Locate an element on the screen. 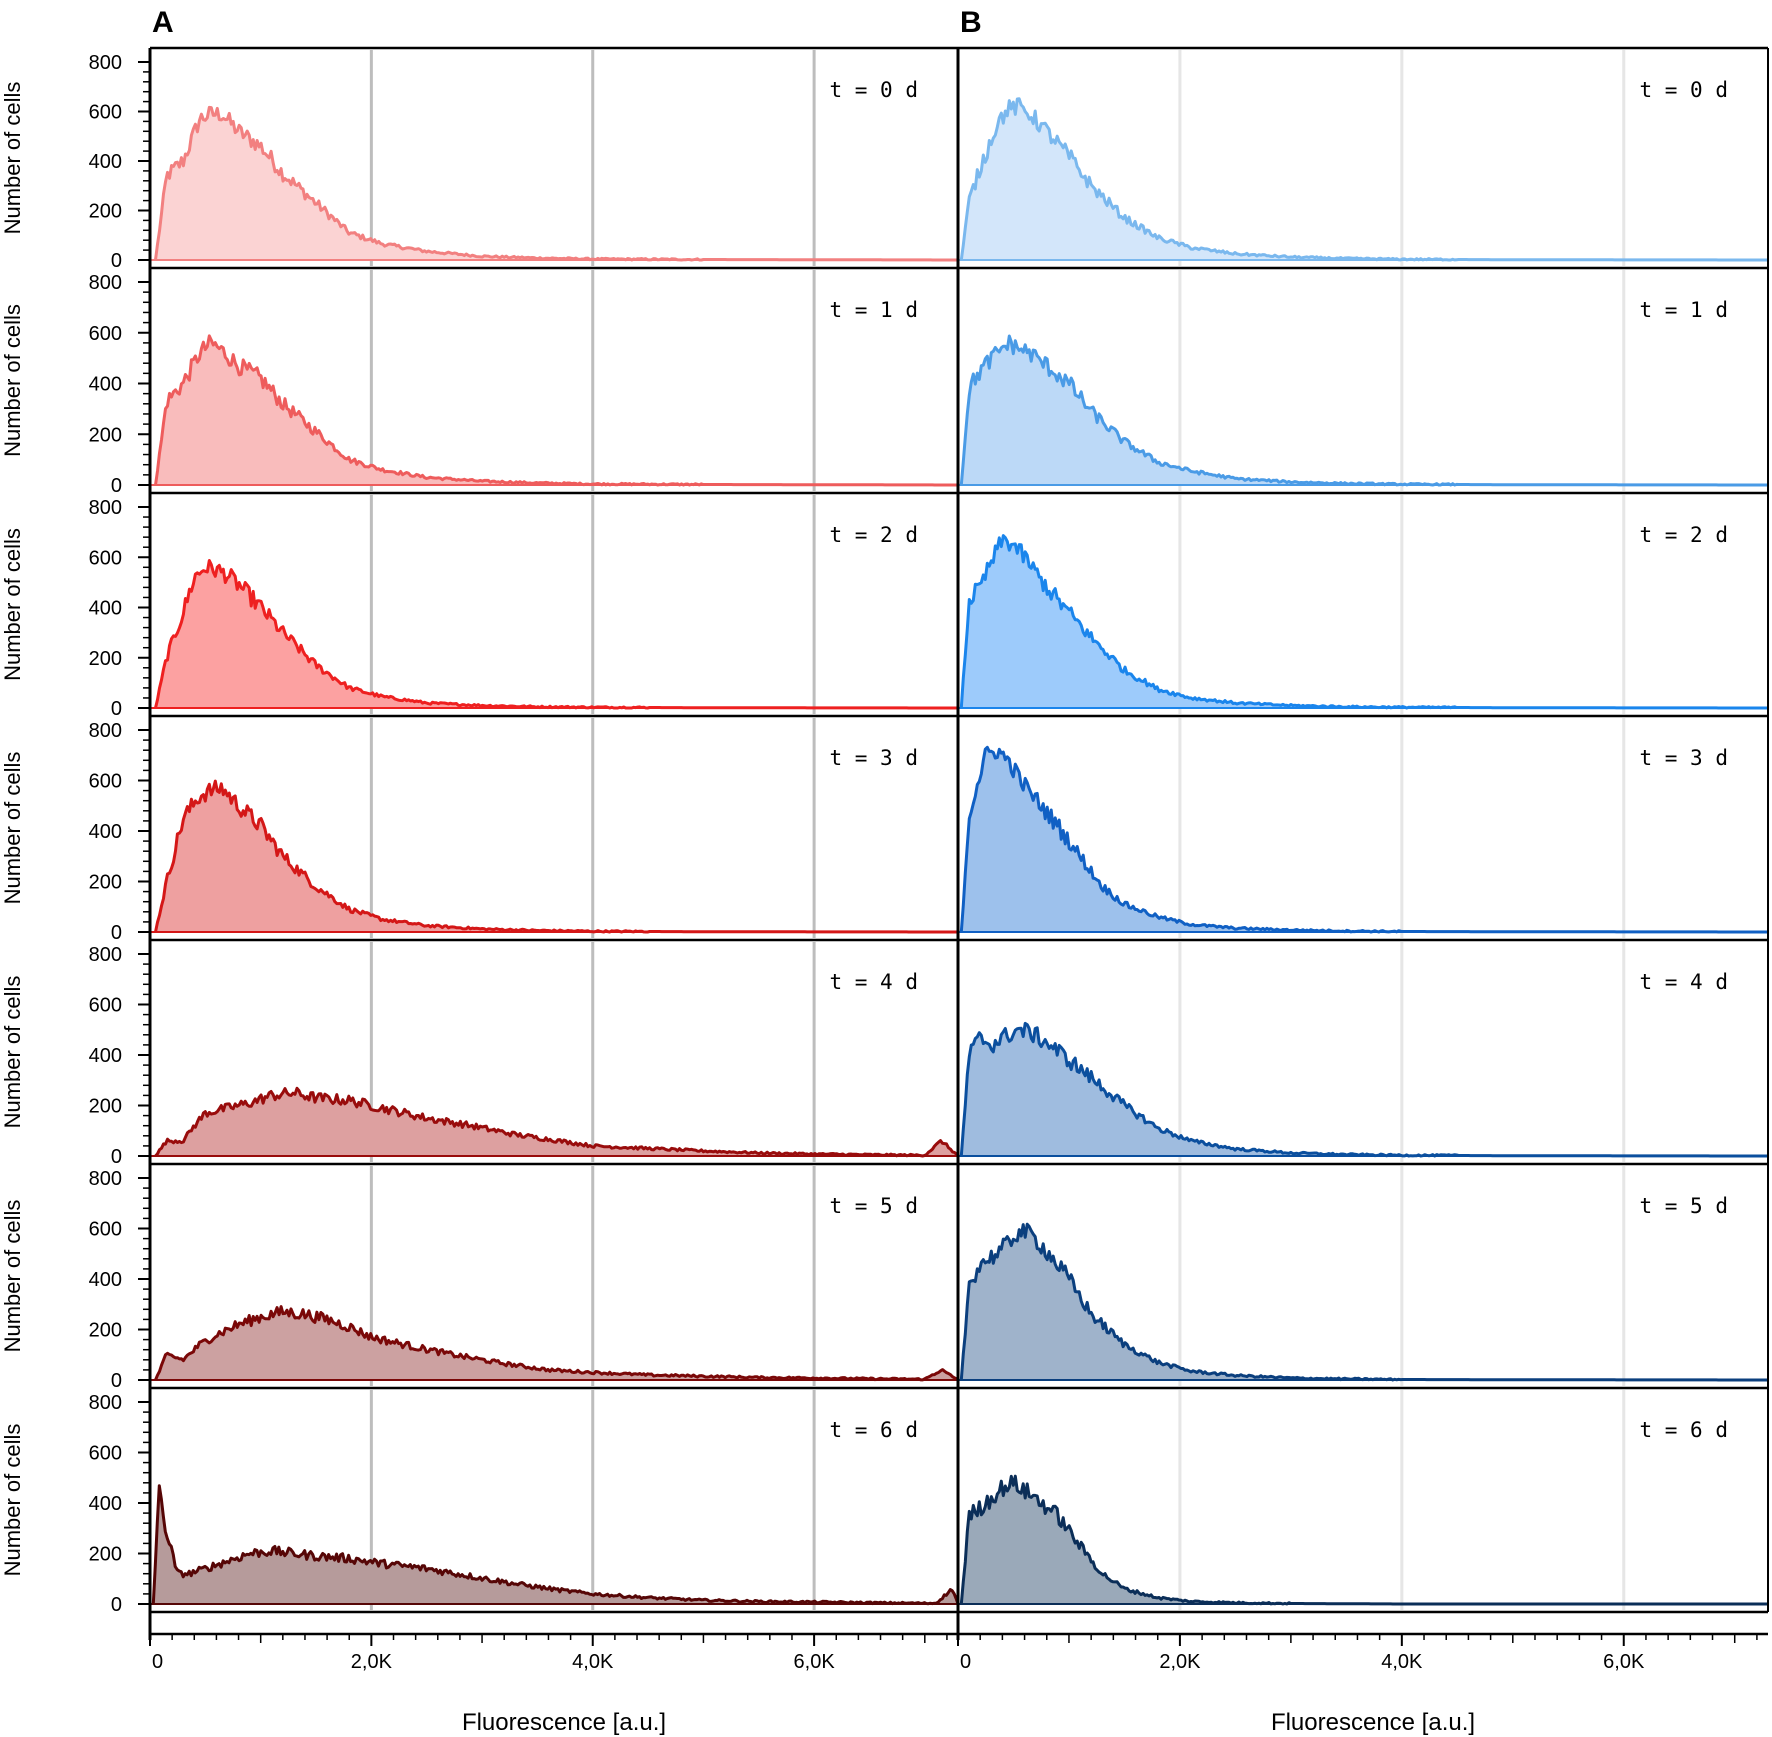  subplot-b-6: t = 6 d is located at coordinates (1363, 1500).